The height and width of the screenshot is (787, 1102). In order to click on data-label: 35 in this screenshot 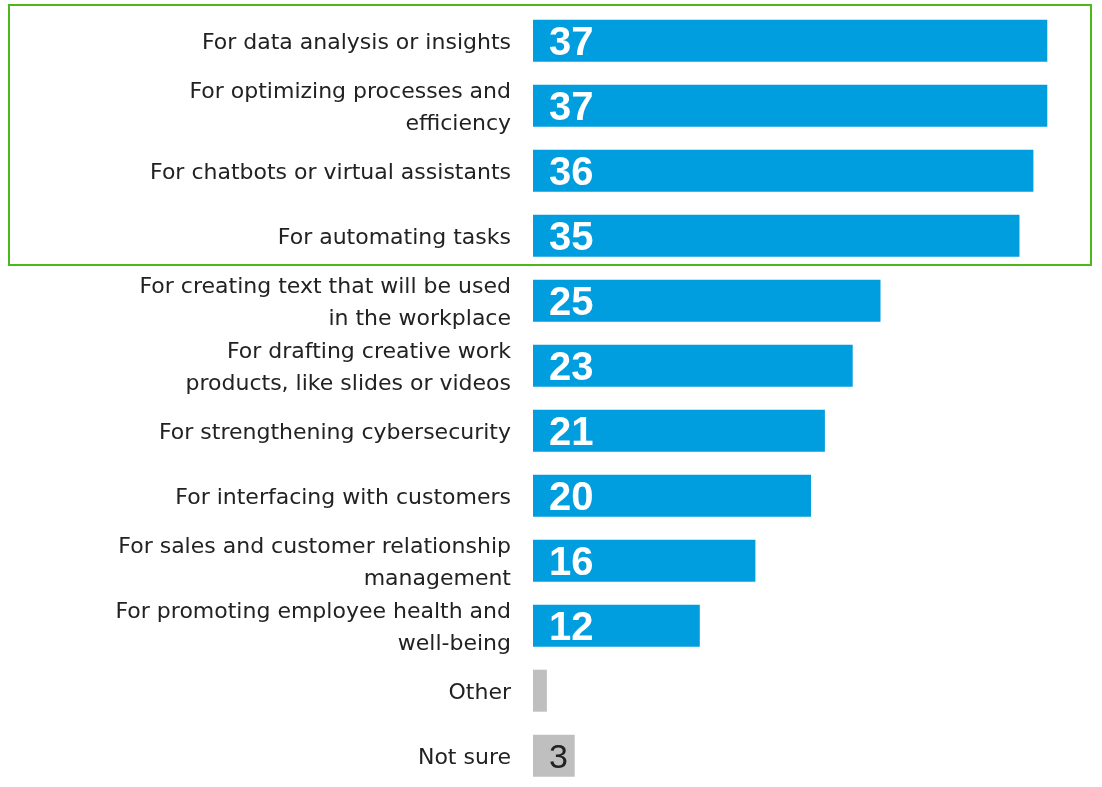, I will do `click(571, 235)`.